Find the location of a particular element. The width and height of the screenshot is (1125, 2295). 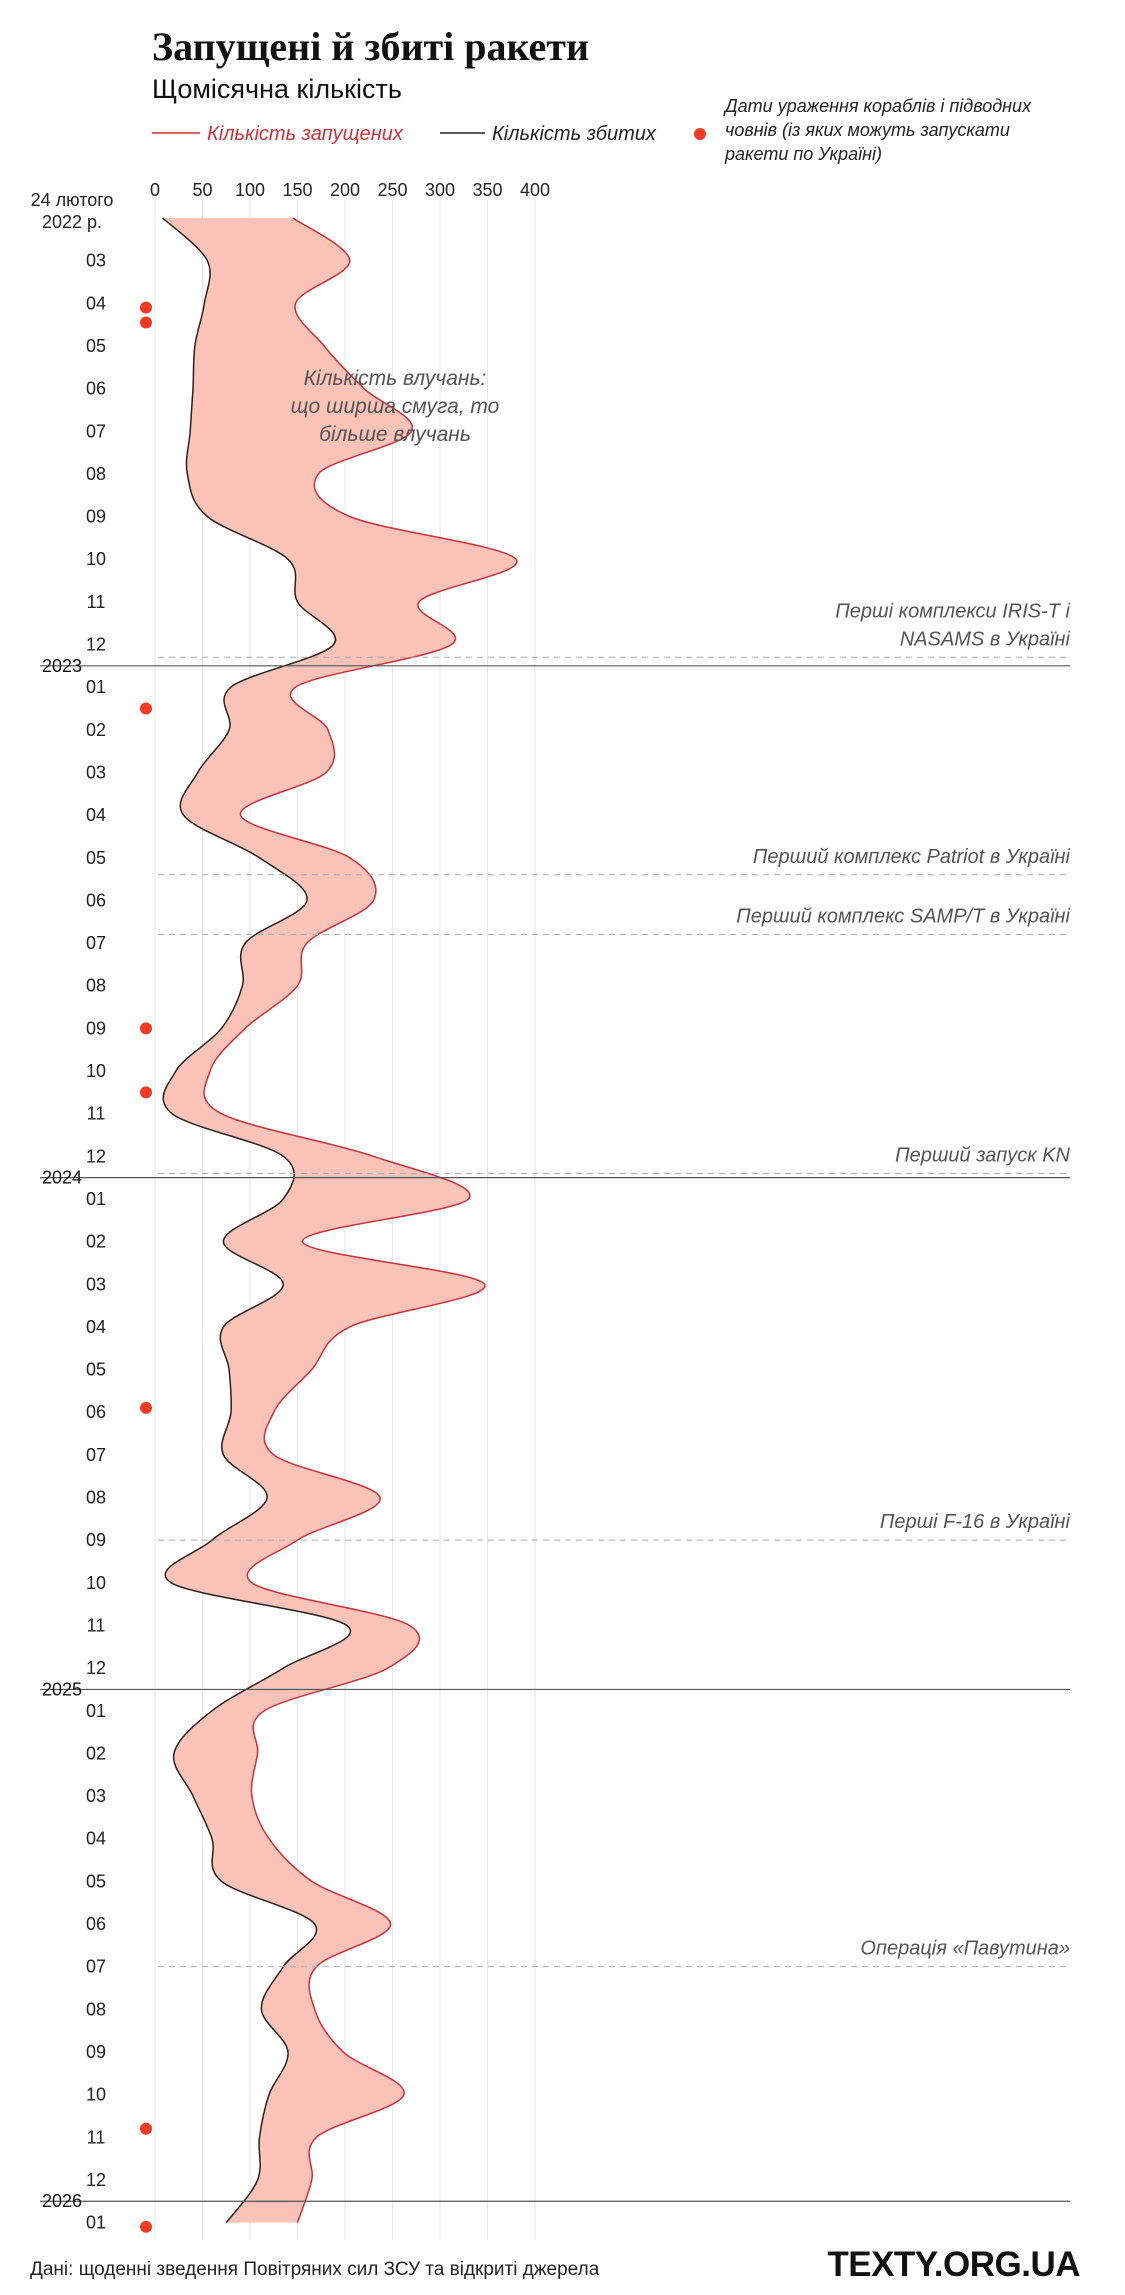

x-tick-200: 200 is located at coordinates (345, 190).